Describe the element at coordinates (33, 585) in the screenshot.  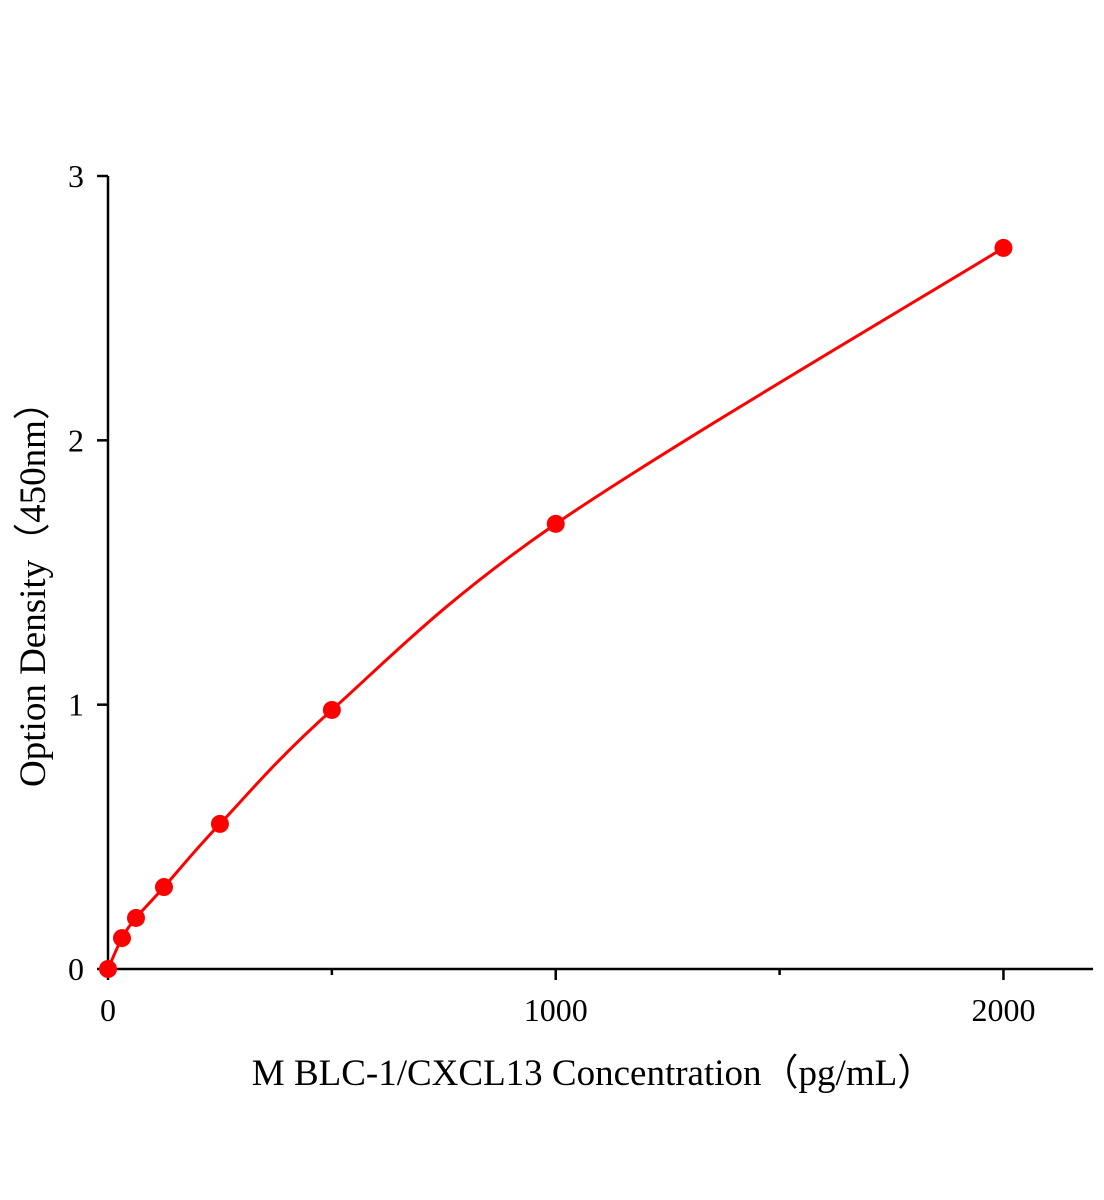
I see `y-axis-label: Option Density（450nm）` at that location.